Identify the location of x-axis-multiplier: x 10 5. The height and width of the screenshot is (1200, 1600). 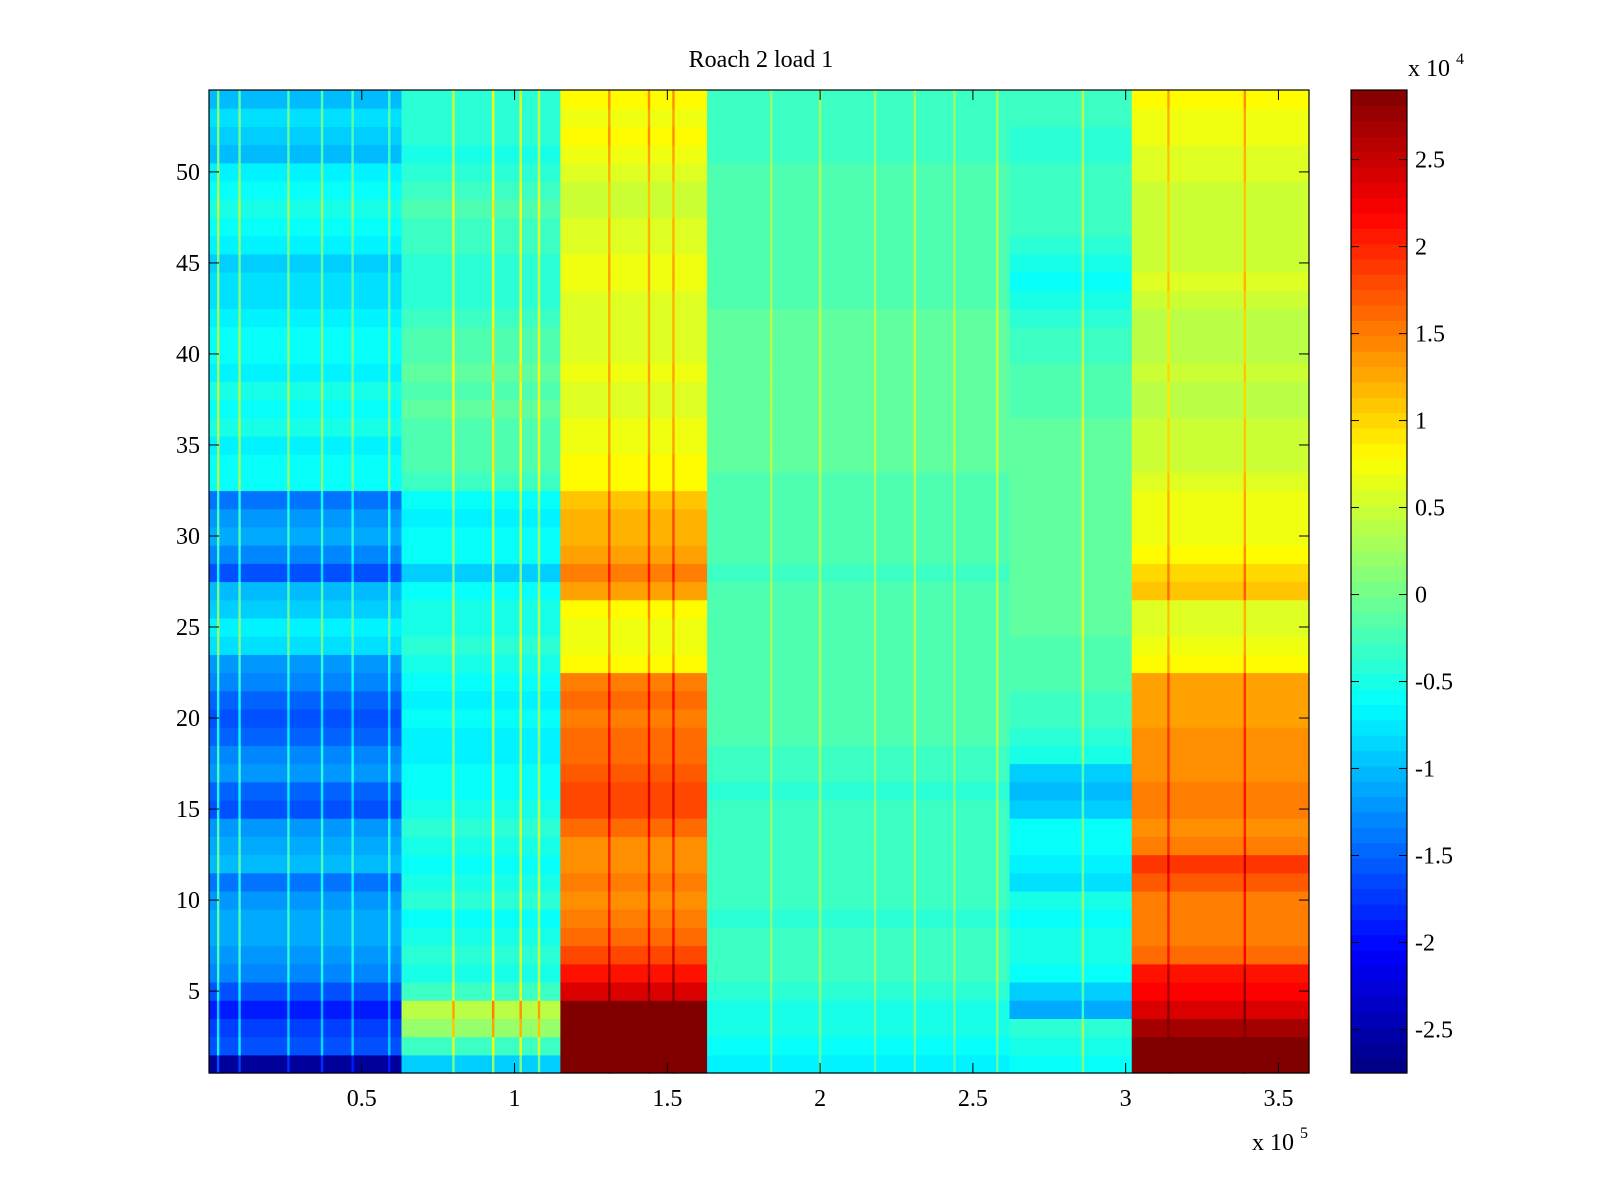
(1280, 1140).